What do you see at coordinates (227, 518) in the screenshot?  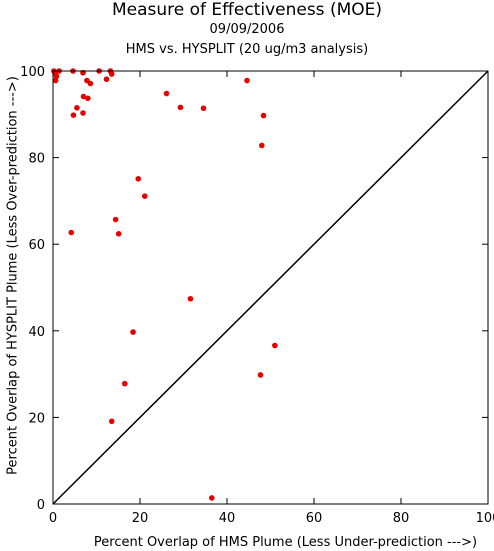 I see `x-tick-label: 40` at bounding box center [227, 518].